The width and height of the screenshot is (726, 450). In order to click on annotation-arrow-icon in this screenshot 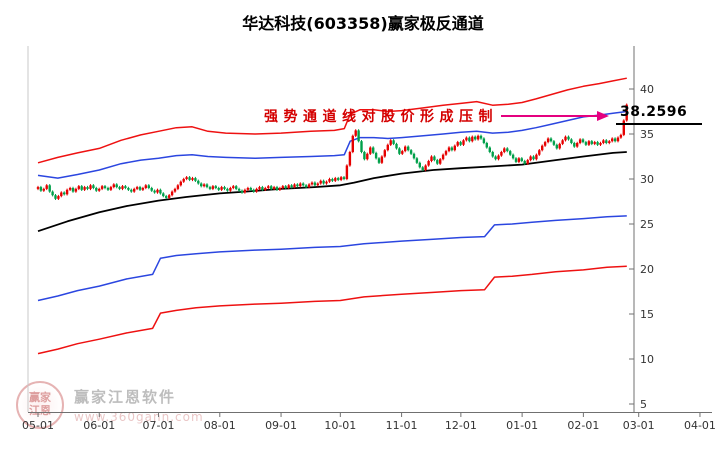, I will do `click(555, 116)`.